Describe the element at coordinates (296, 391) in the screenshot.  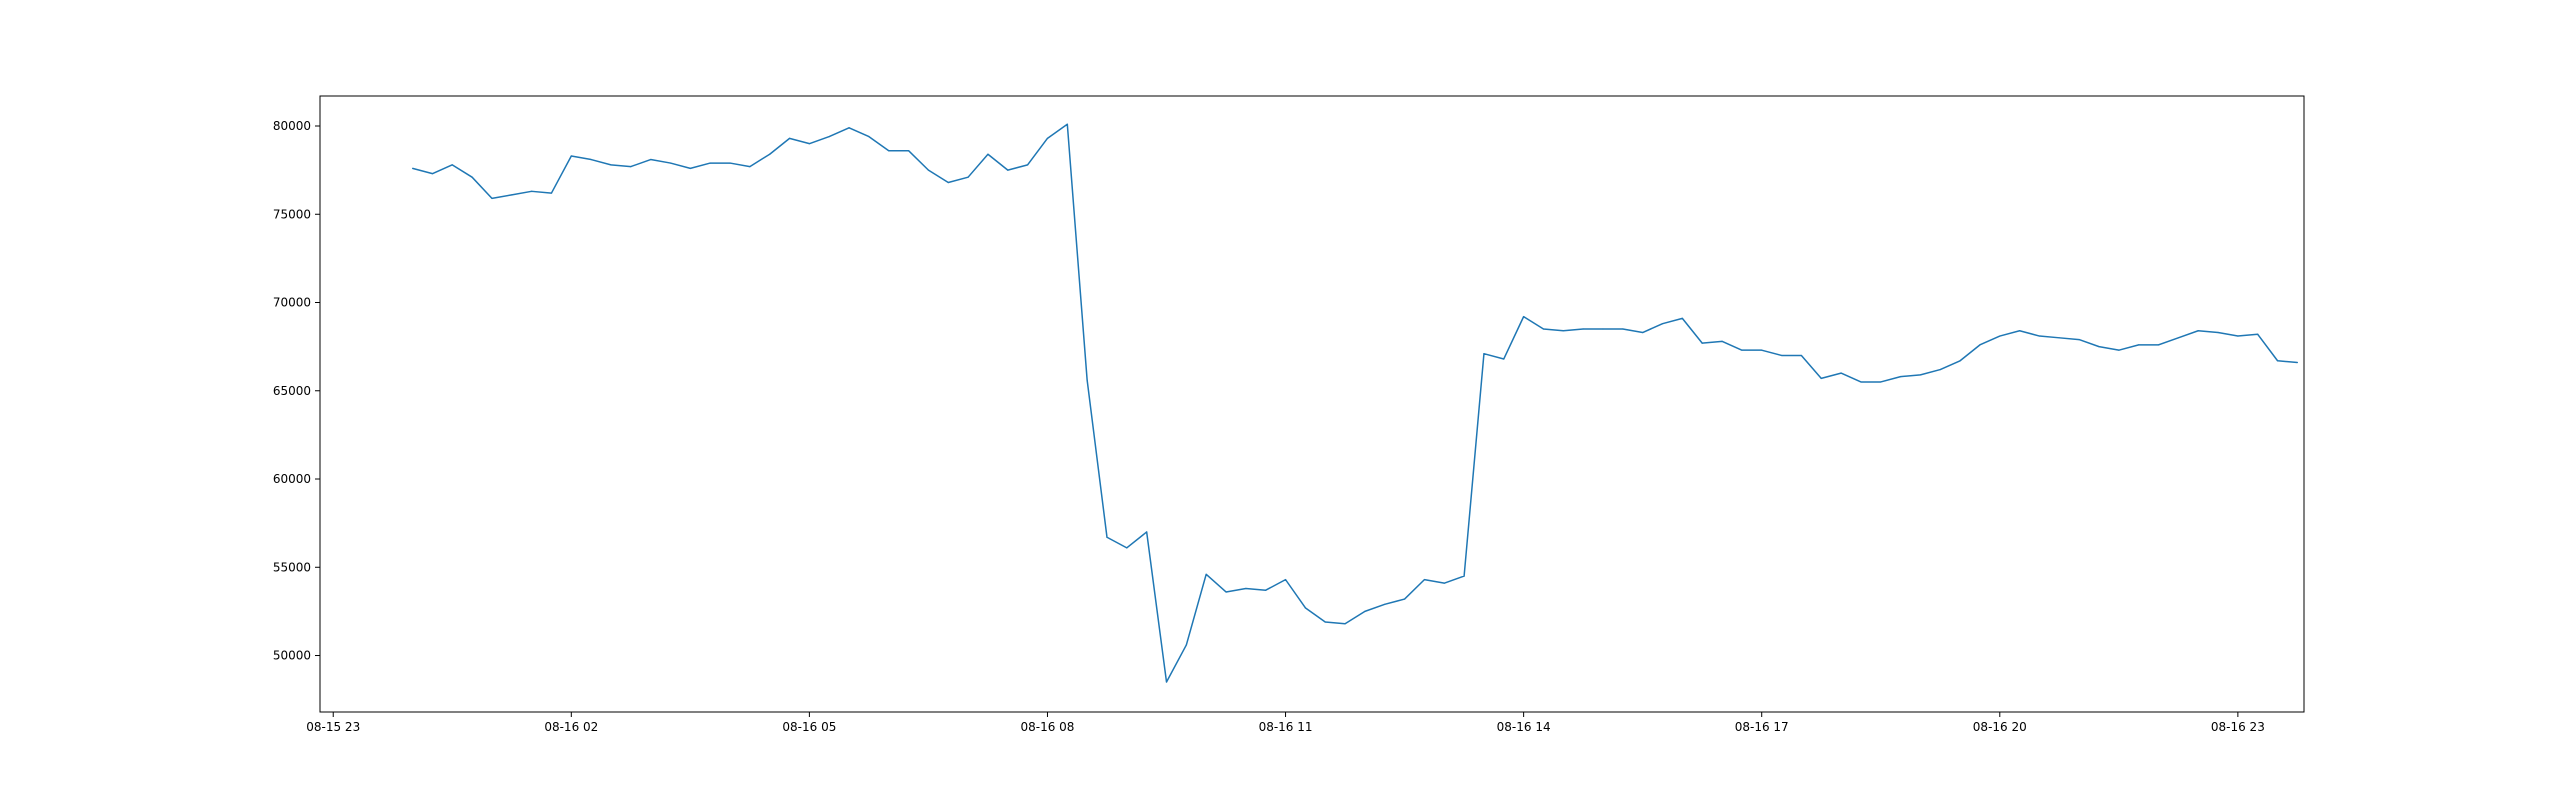
I see `y-axis: 50000 55000 60000 65000 70000 75000 80000` at that location.